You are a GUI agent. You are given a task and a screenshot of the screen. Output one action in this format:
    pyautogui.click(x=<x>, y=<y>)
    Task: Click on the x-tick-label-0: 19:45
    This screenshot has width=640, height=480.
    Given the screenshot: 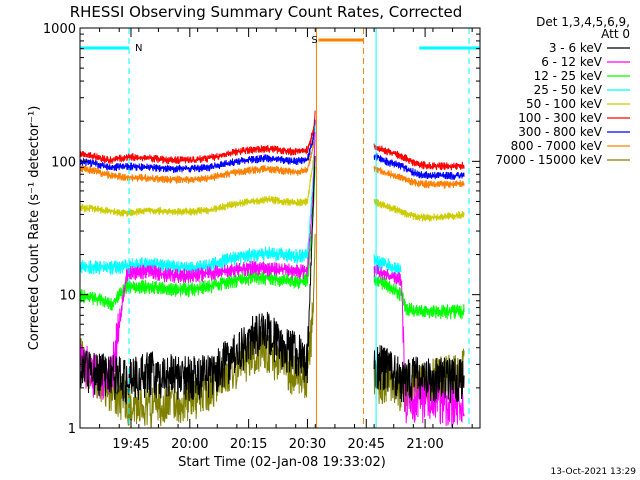 What is the action you would take?
    pyautogui.click(x=130, y=444)
    